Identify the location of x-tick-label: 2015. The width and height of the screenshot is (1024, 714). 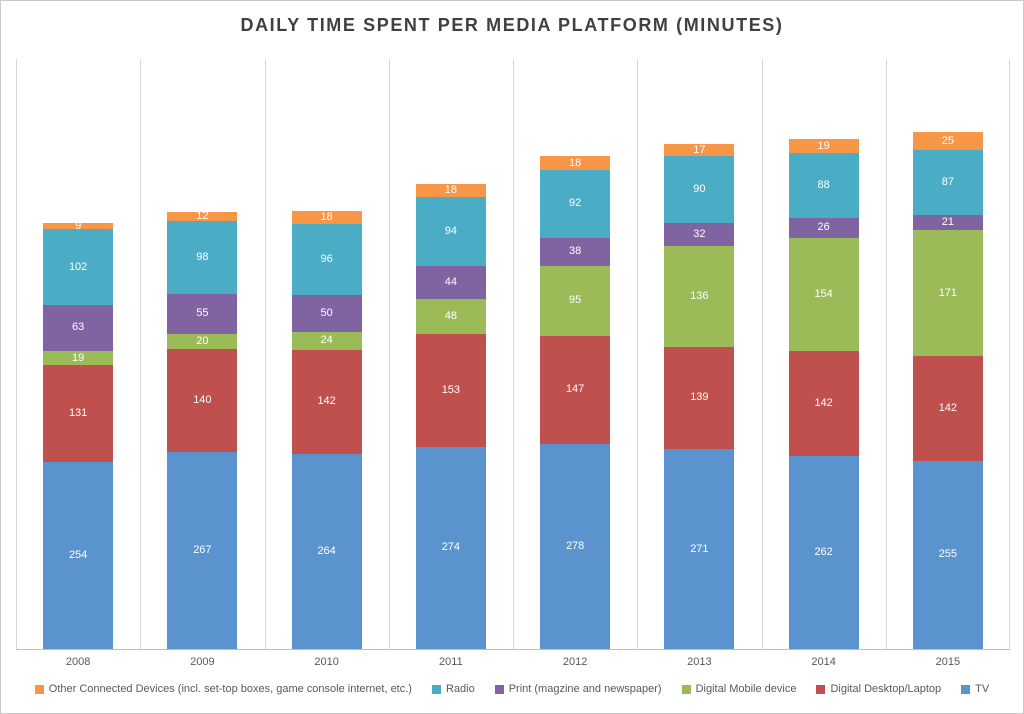
(948, 662).